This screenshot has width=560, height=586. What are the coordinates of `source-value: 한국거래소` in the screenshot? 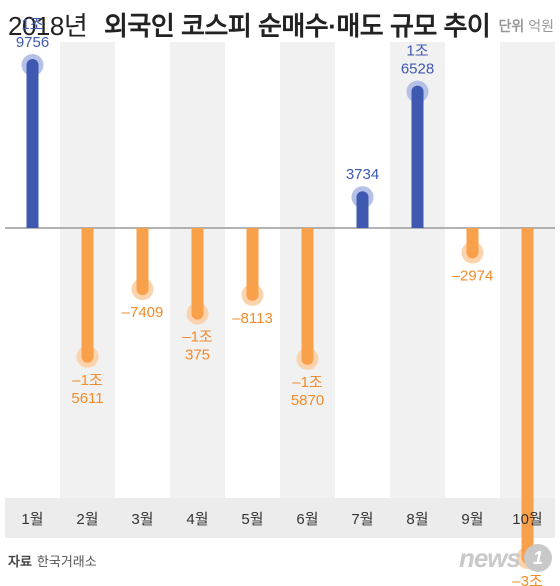 It's located at (66, 561).